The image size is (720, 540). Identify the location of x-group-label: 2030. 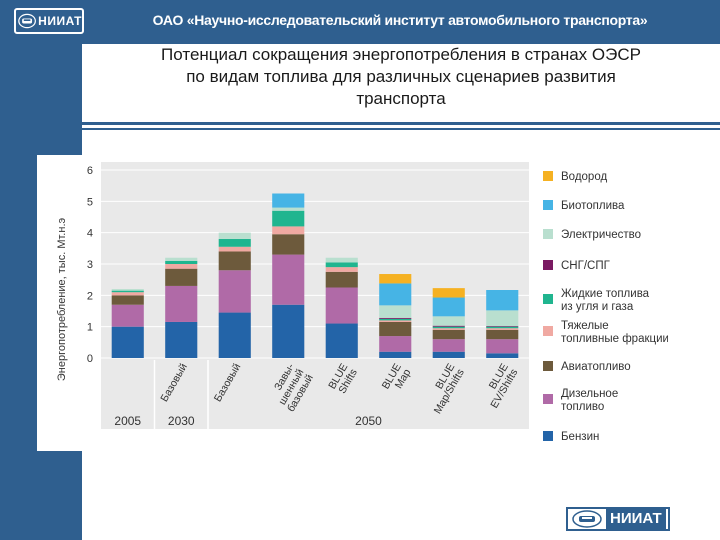
(181, 421).